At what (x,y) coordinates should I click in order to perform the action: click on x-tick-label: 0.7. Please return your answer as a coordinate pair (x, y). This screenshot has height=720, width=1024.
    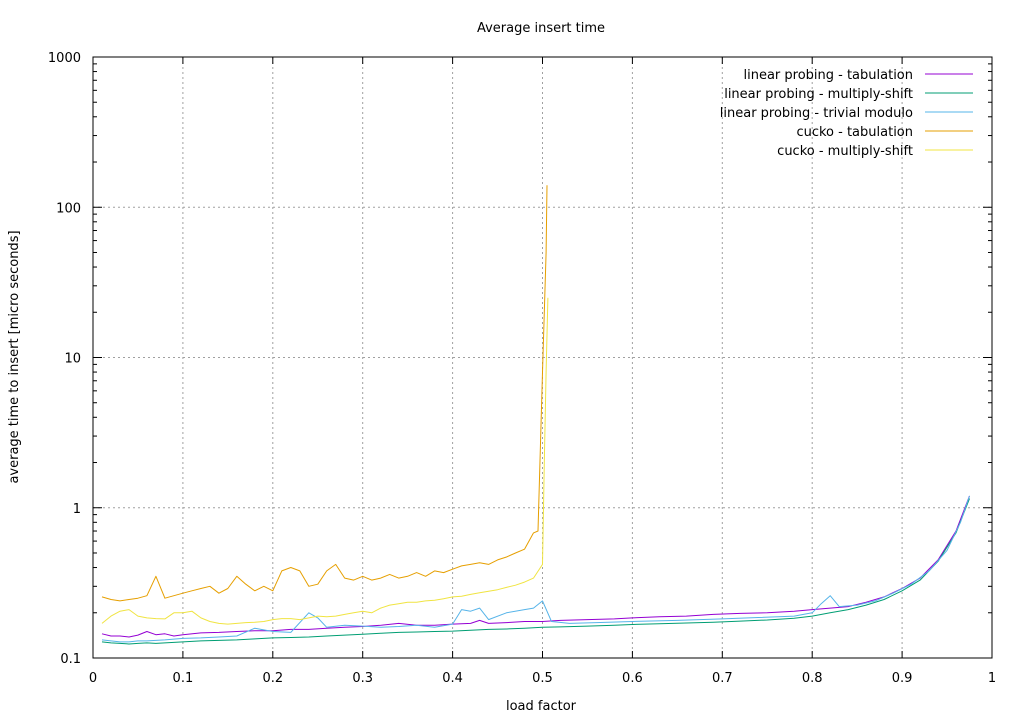
    Looking at the image, I should click on (722, 678).